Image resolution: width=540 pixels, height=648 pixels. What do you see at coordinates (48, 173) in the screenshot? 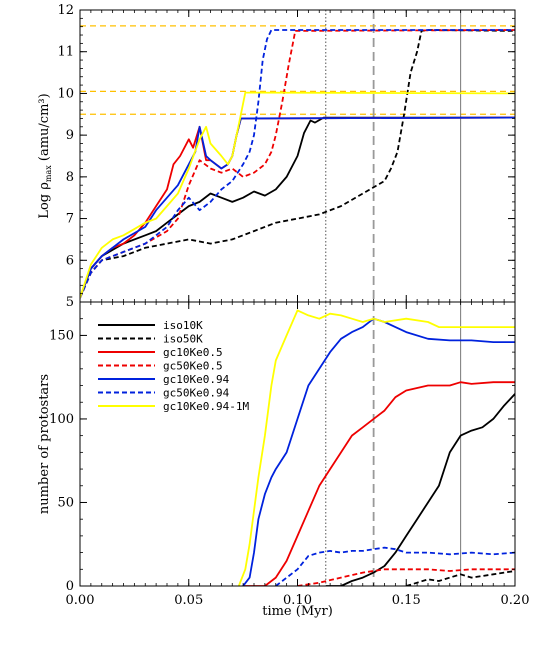
I see `y-axis-label-sub: max` at bounding box center [48, 173].